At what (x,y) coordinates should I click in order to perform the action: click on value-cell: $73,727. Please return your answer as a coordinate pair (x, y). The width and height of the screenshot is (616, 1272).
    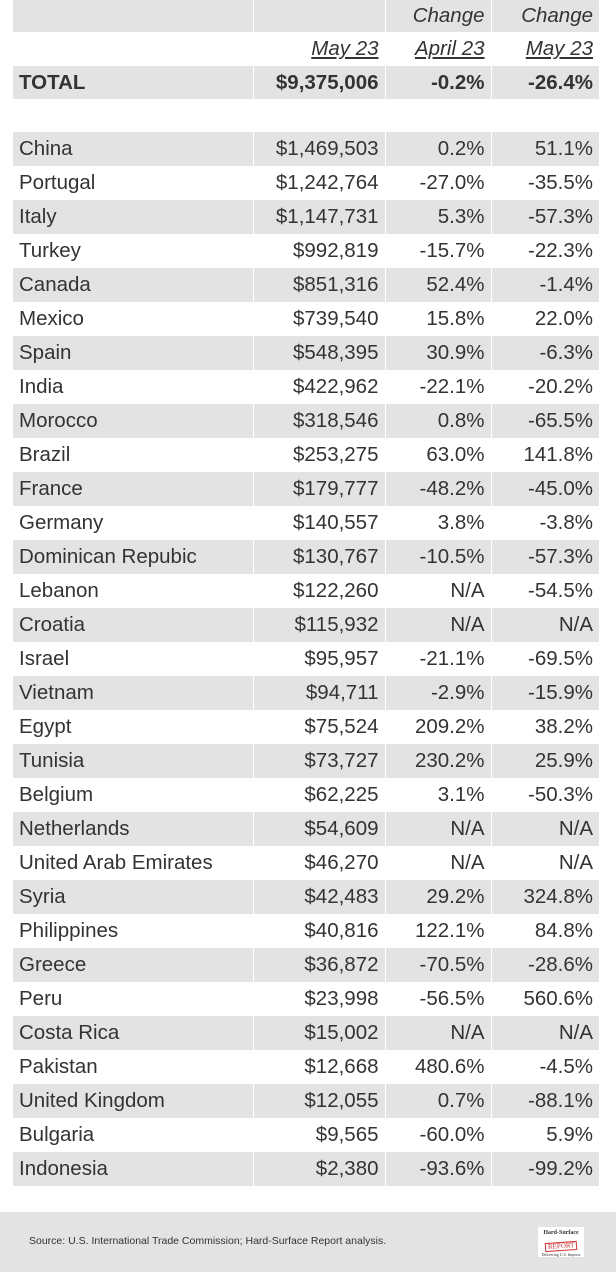
    Looking at the image, I should click on (318, 761).